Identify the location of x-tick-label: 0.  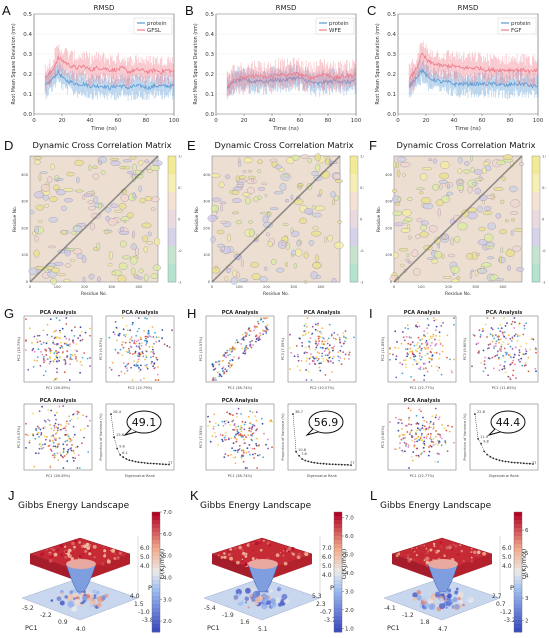
(212, 287).